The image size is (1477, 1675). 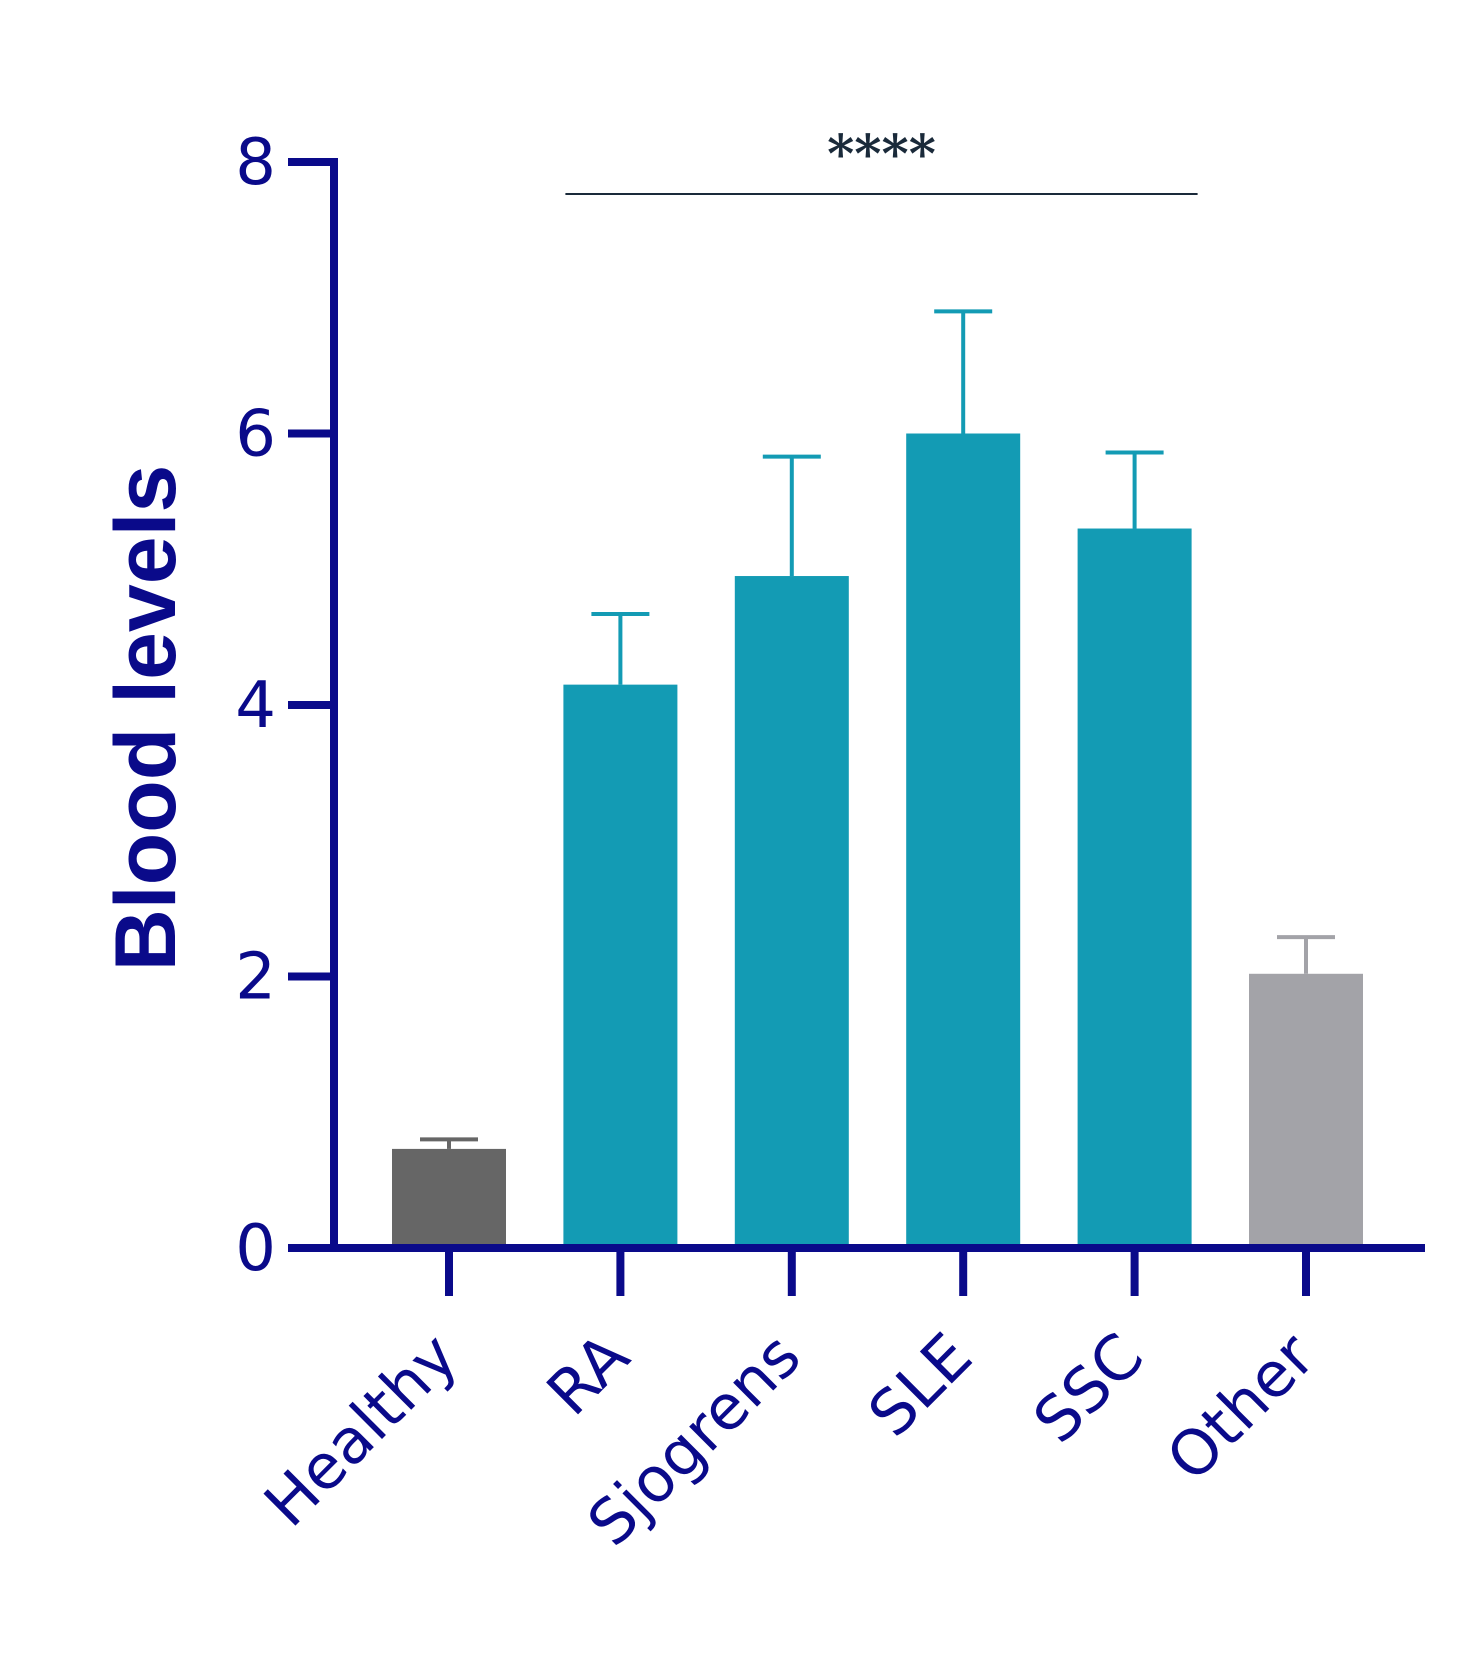 What do you see at coordinates (255, 1249) in the screenshot?
I see `y-tick-label-0: 0` at bounding box center [255, 1249].